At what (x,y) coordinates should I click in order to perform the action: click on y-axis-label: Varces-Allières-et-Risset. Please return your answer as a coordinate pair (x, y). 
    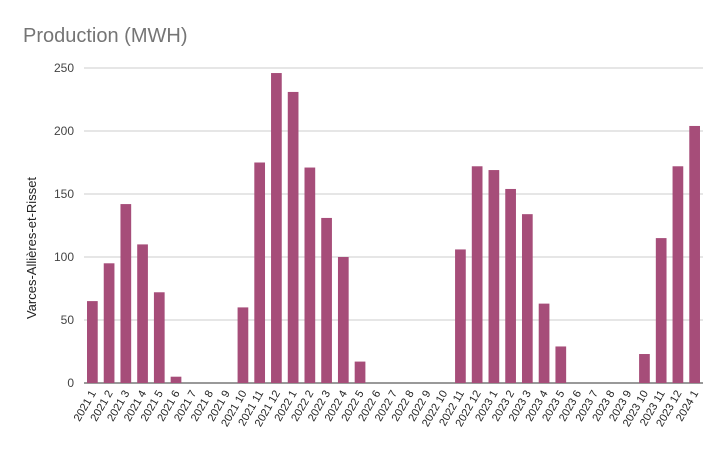
    Looking at the image, I should click on (31, 248).